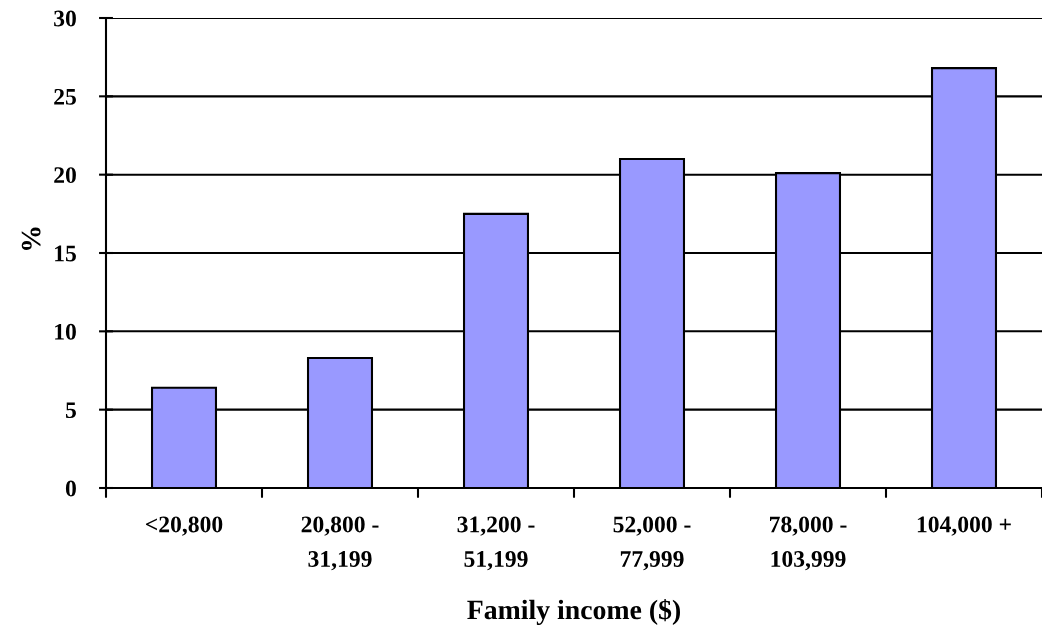  What do you see at coordinates (70, 488) in the screenshot?
I see `y-tick-label: 0` at bounding box center [70, 488].